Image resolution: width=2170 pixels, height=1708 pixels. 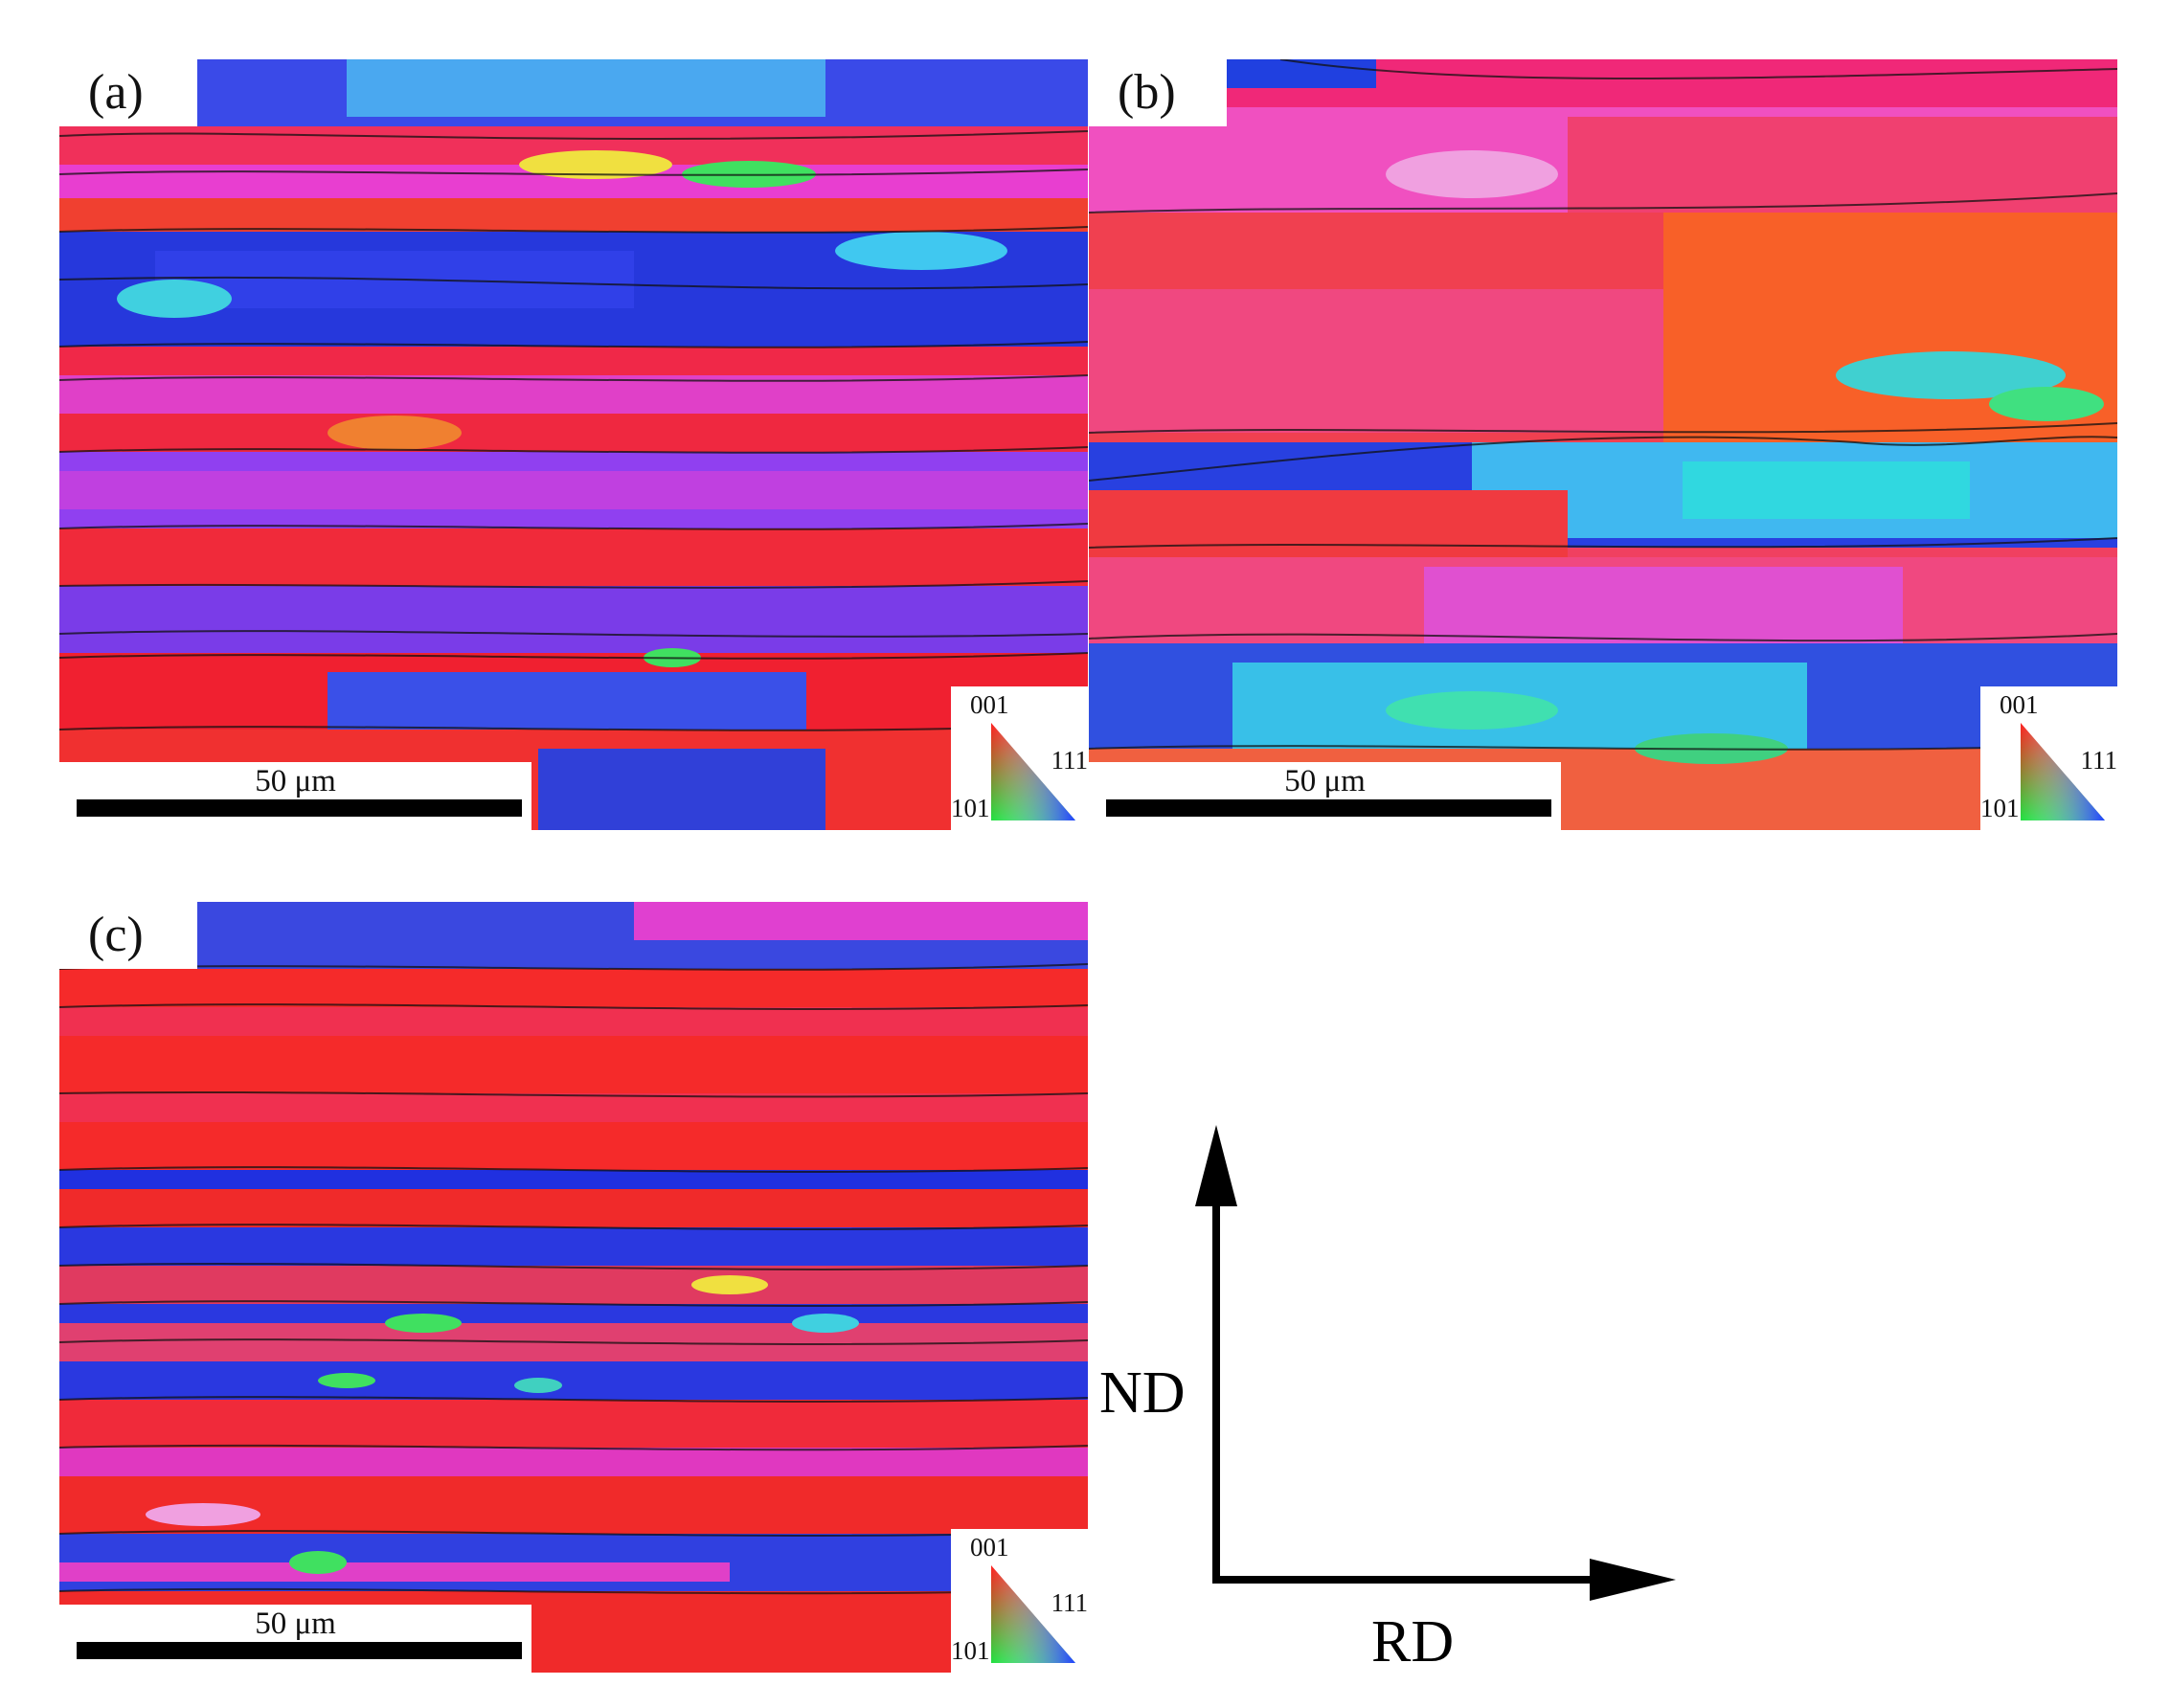 I want to click on nd-arrow-head-icon, so click(x=1216, y=1165).